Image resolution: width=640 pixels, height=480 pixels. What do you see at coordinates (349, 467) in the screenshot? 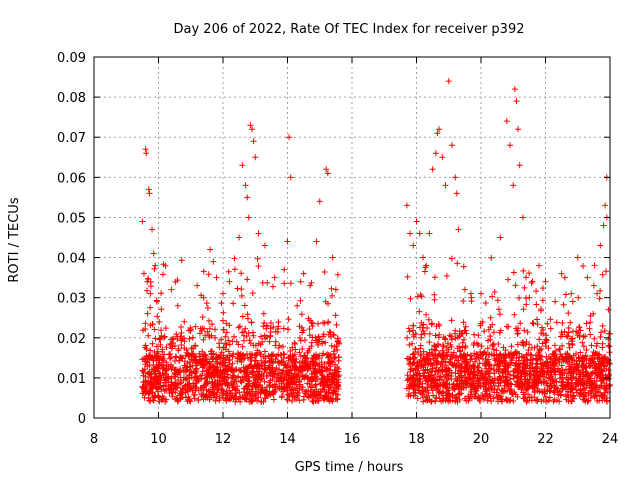
I see `x-axis-label: GPS time / hours` at bounding box center [349, 467].